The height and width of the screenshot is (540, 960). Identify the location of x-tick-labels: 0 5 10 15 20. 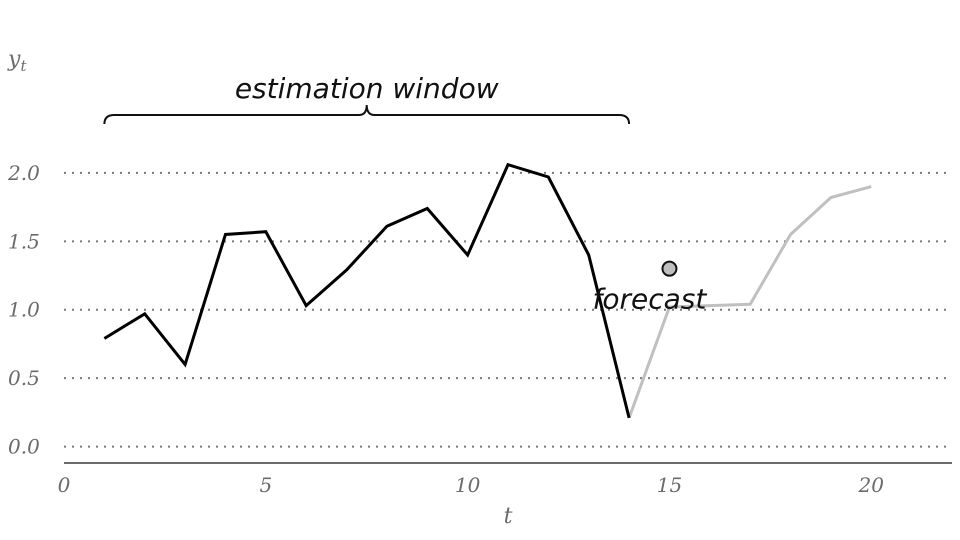
(471, 485).